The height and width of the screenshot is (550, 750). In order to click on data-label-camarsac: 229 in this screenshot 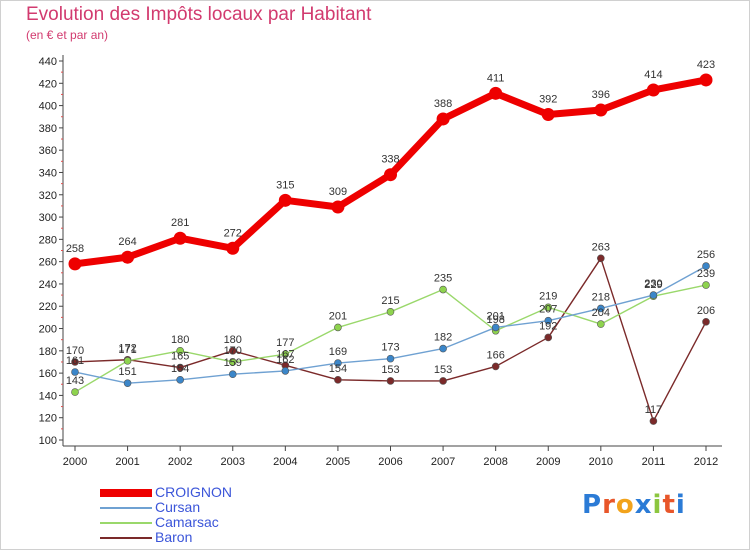, I will do `click(653, 285)`.